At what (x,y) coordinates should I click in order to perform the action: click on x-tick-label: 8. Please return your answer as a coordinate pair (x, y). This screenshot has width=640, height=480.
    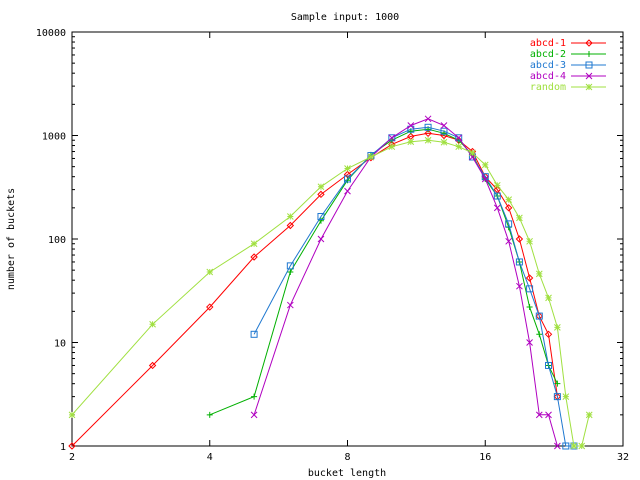
    Looking at the image, I should click on (347, 457).